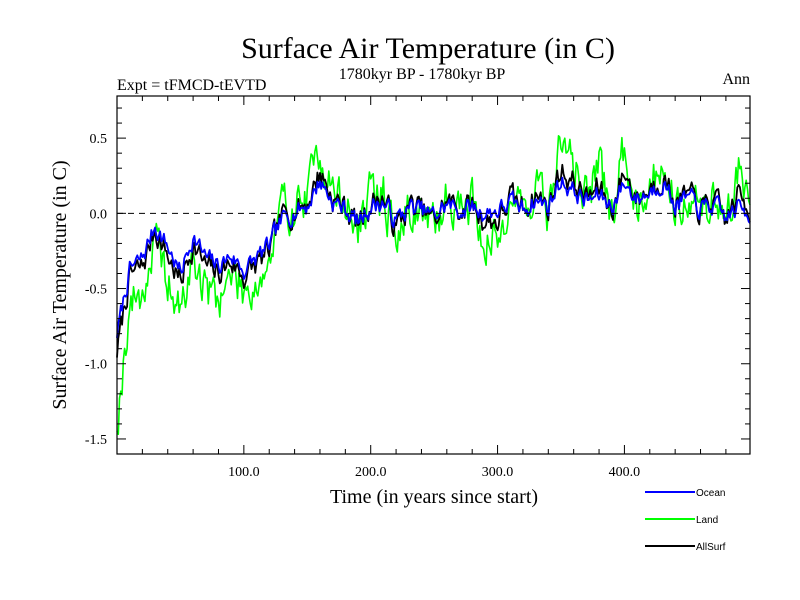 This screenshot has height=600, width=800. Describe the element at coordinates (428, 48) in the screenshot. I see `chart-title: Surface Air Temperature (in C)` at that location.